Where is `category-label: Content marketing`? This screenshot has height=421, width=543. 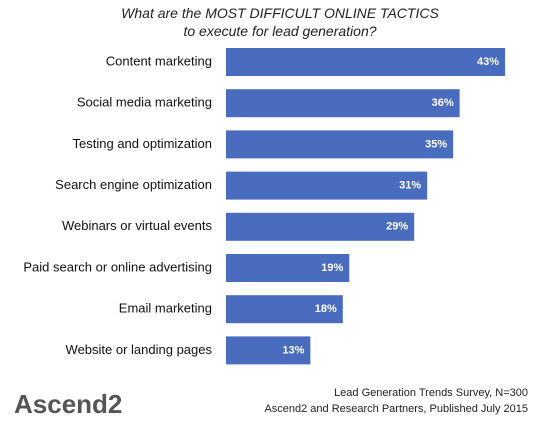 category-label: Content marketing is located at coordinates (159, 60).